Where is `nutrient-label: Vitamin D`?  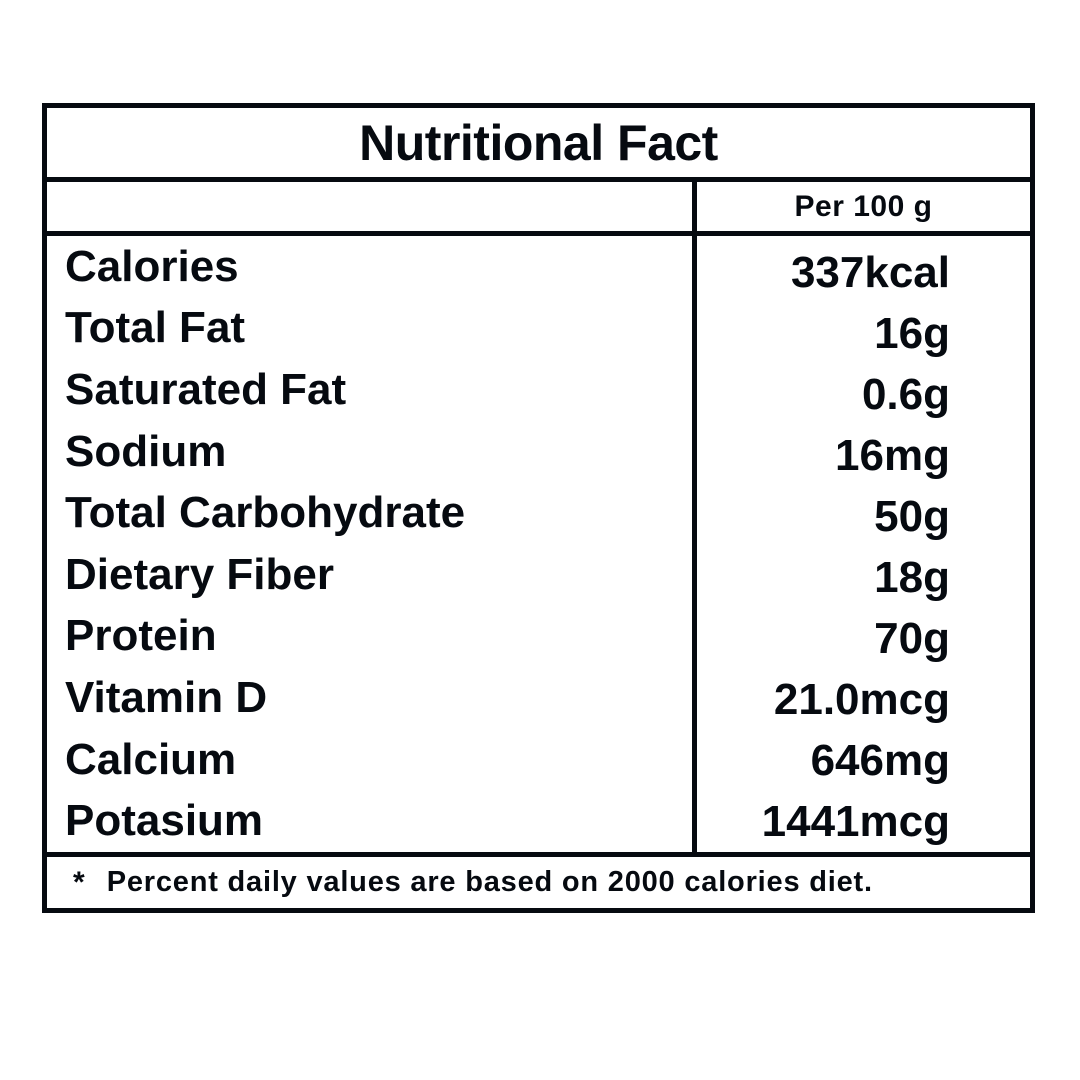
nutrient-label: Vitamin D is located at coordinates (166, 697).